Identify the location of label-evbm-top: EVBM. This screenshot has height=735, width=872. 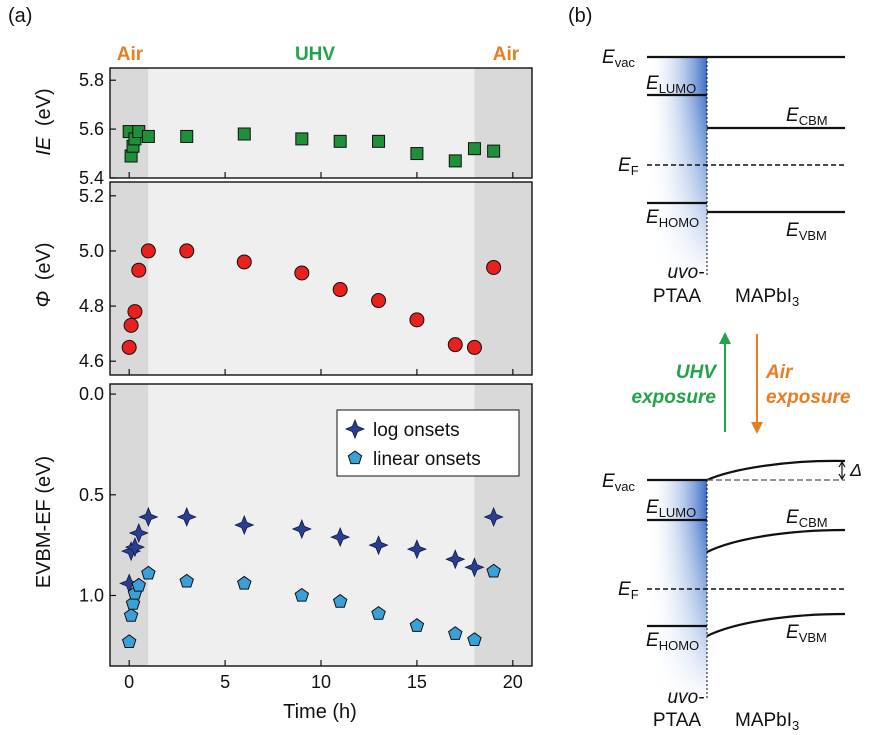
(806, 231).